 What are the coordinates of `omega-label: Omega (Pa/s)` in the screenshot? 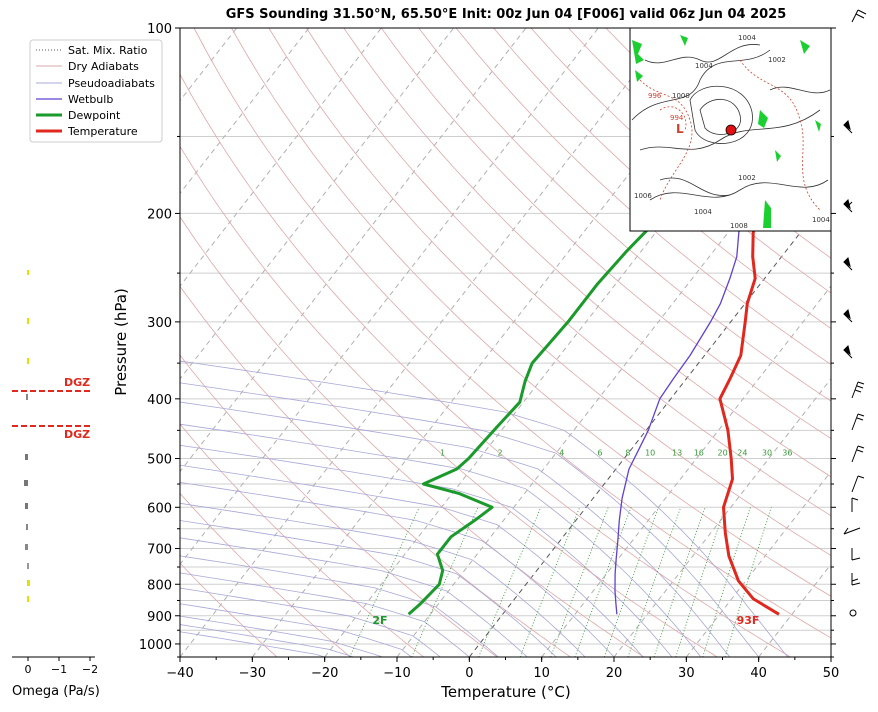 It's located at (56, 691).